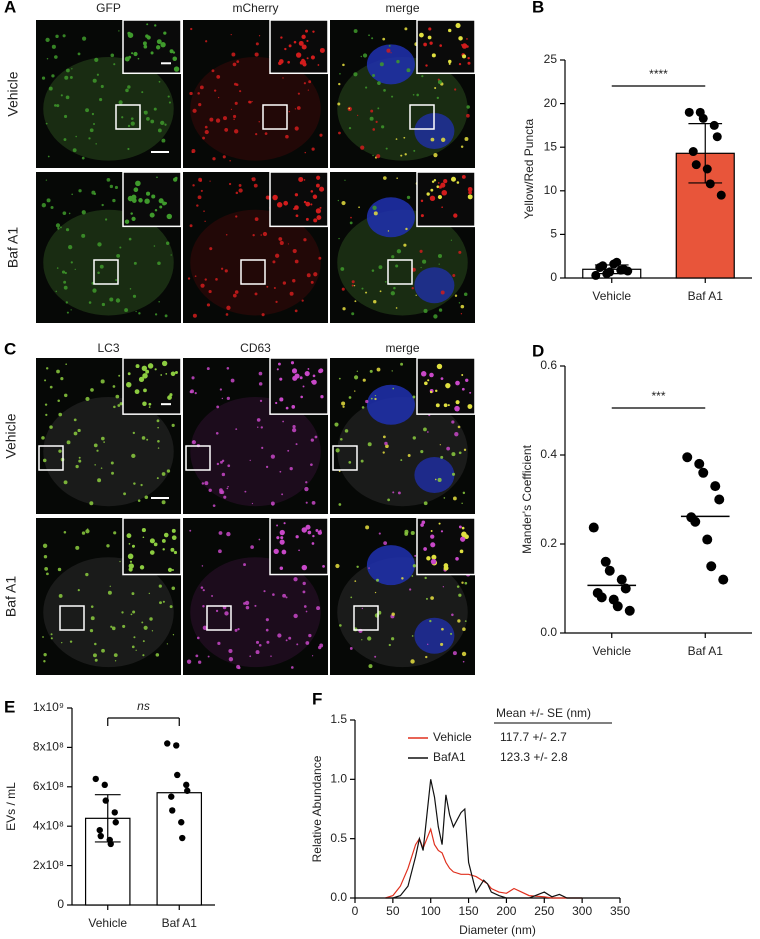 The height and width of the screenshot is (939, 760). Describe the element at coordinates (255, 262) in the screenshot. I see `cell-body` at that location.